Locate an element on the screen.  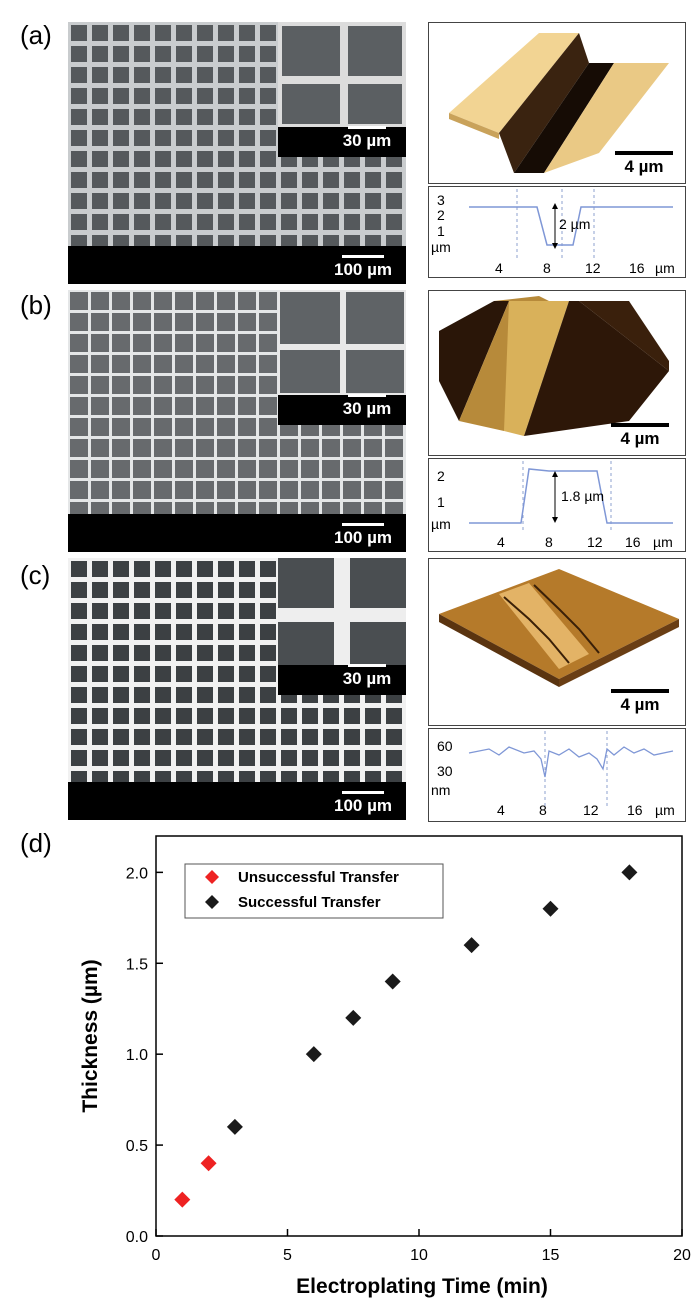
x-tick-label: 20 is located at coordinates (682, 1255).